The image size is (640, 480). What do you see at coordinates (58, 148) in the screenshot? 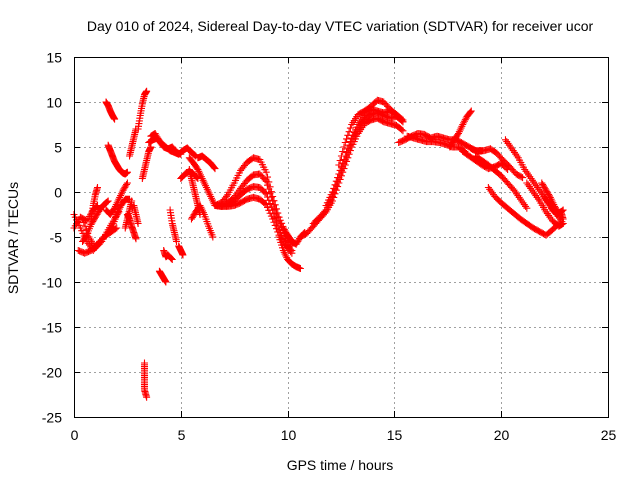
I see `y-tick-label: 5` at bounding box center [58, 148].